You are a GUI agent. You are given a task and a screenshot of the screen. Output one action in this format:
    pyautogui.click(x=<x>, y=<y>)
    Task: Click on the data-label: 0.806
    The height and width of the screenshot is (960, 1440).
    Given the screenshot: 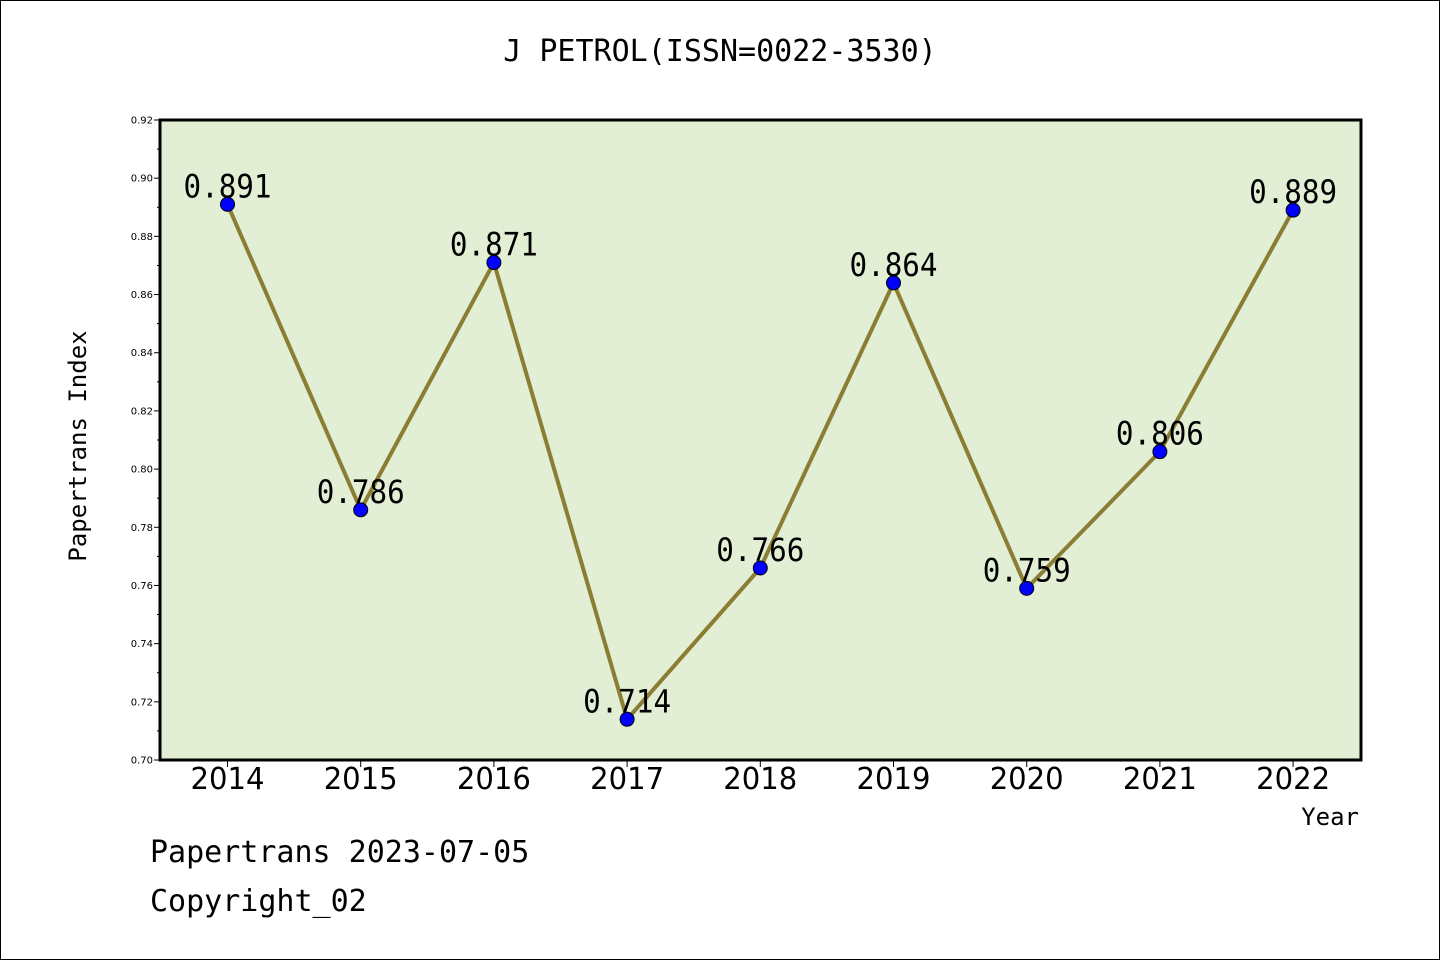 What is the action you would take?
    pyautogui.click(x=1160, y=434)
    